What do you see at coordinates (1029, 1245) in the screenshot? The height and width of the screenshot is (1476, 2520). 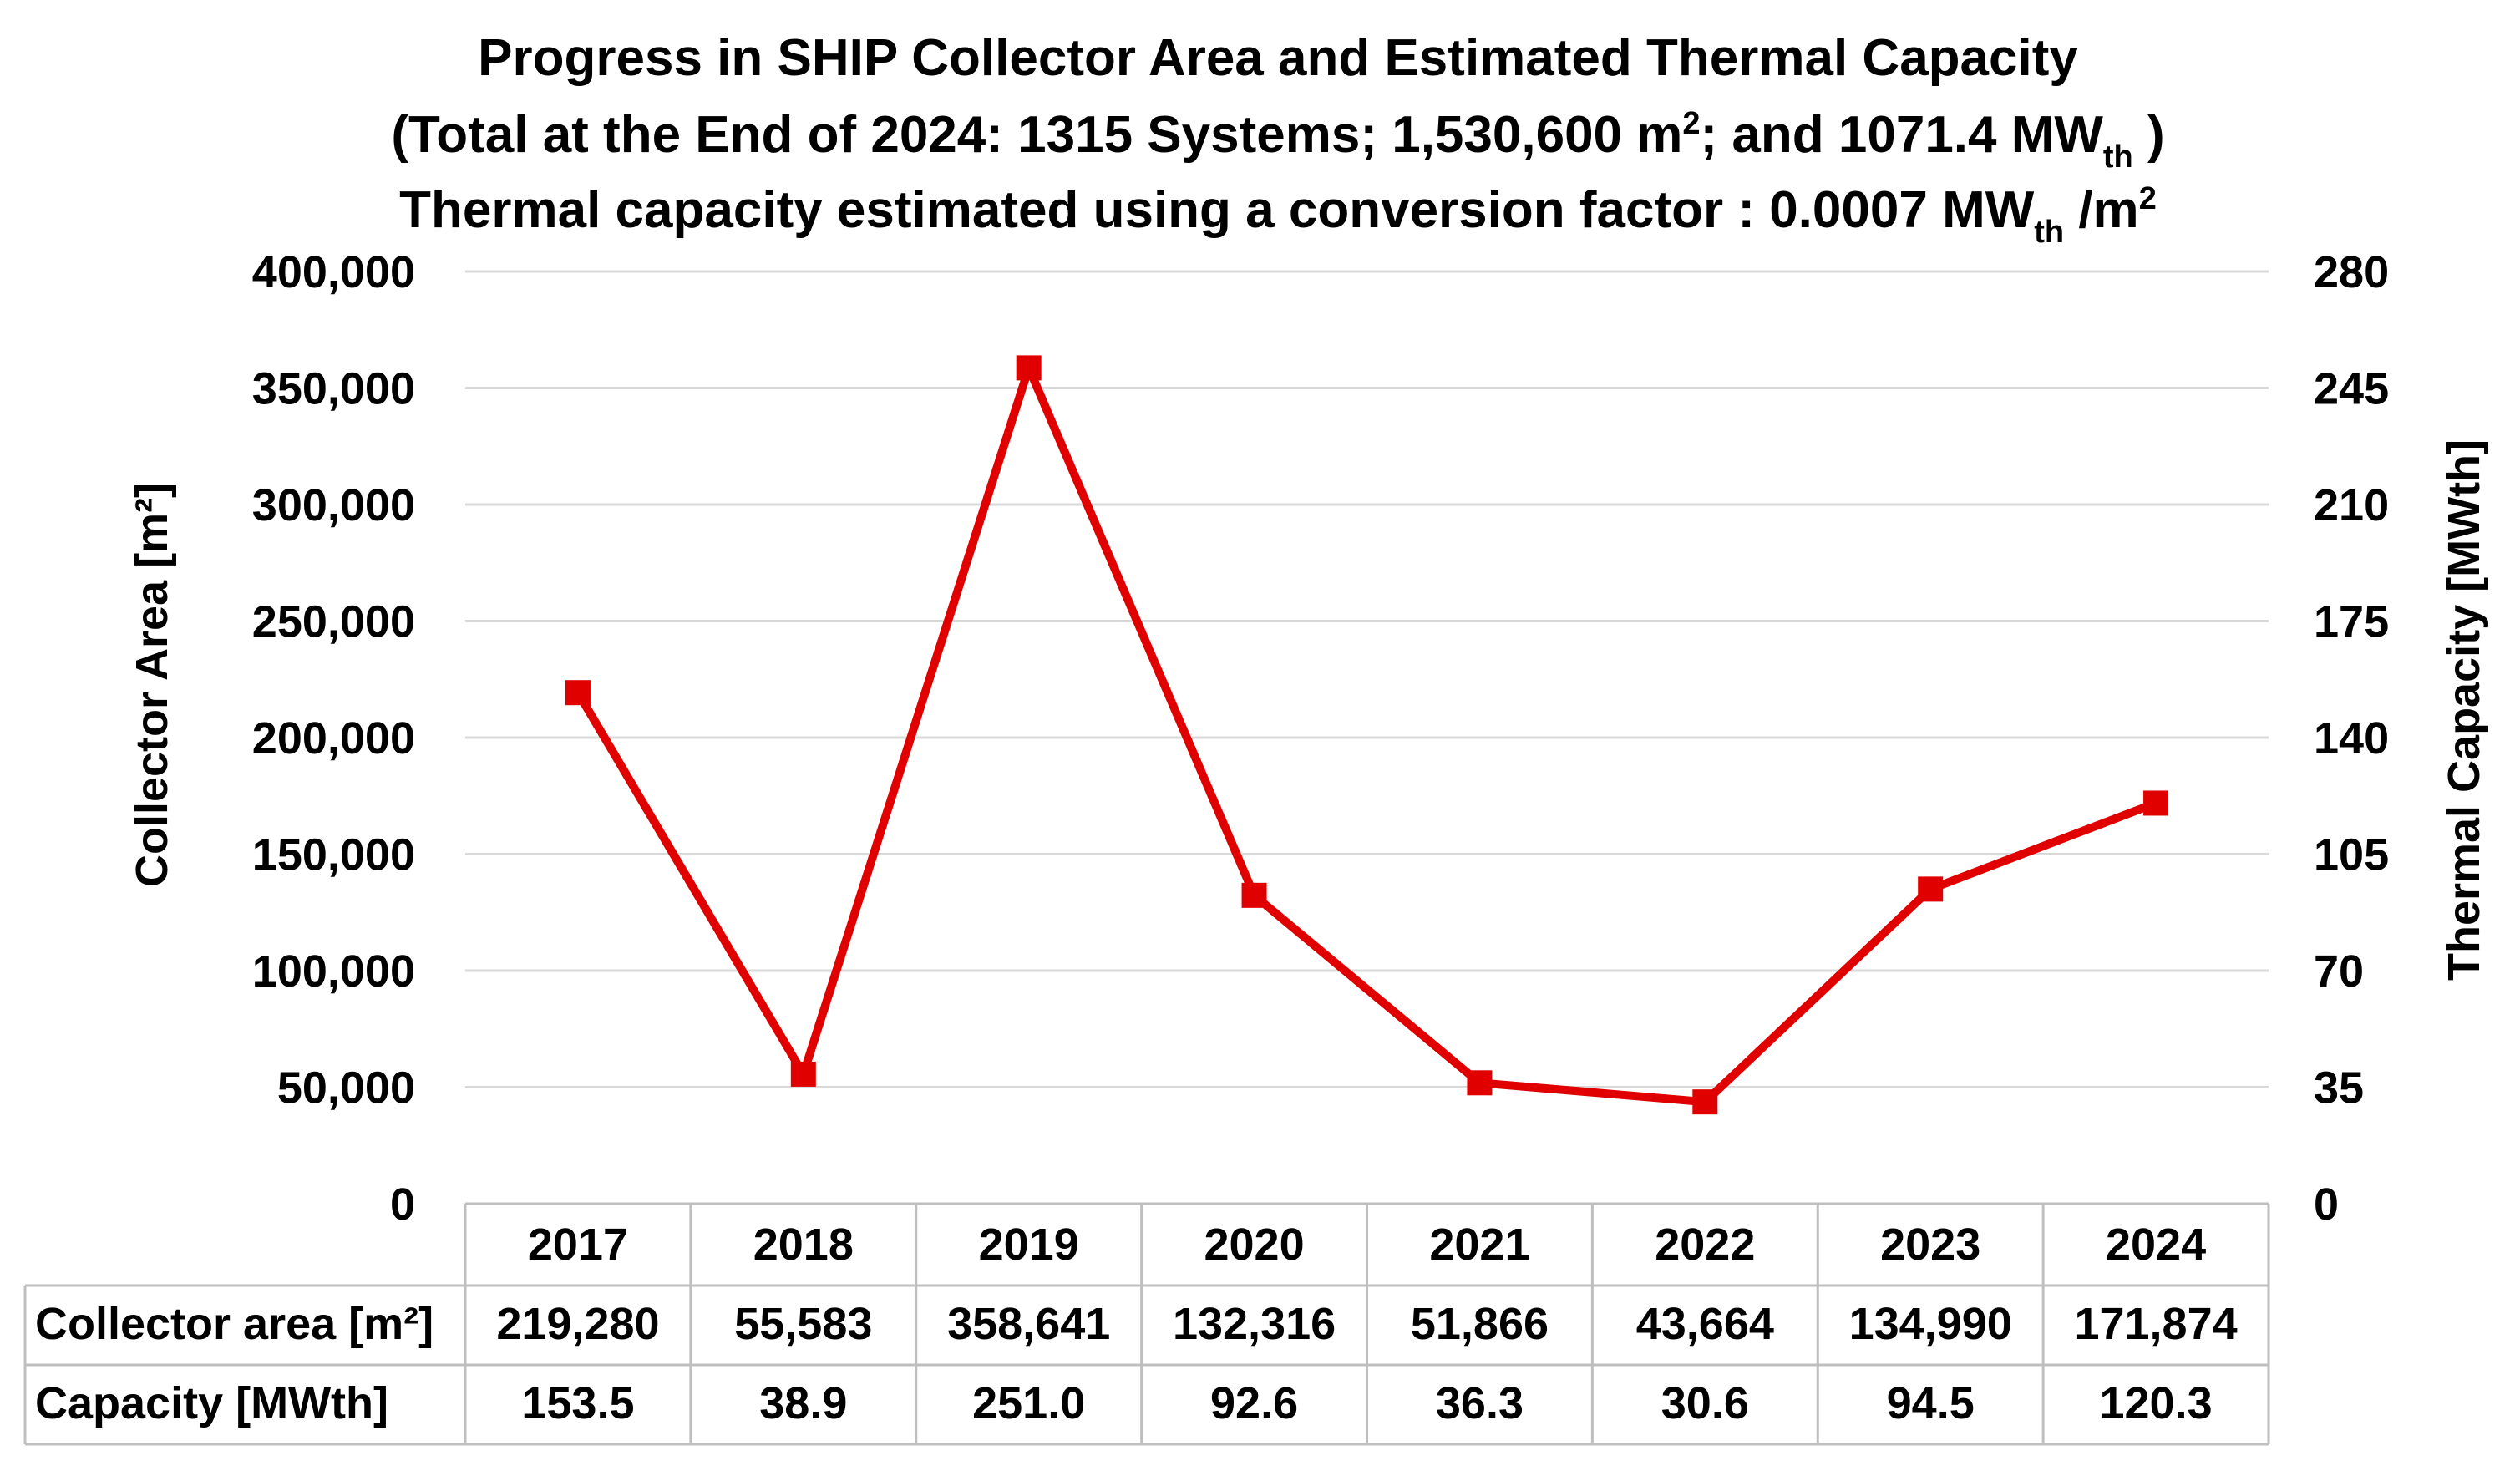 I see `category-label: 2019` at bounding box center [1029, 1245].